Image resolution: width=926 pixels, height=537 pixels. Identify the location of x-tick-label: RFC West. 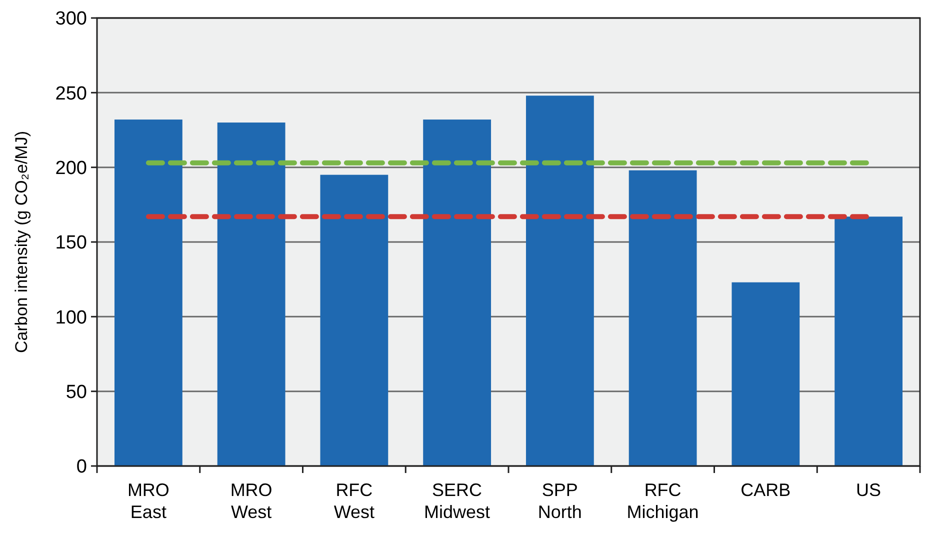
(354, 501).